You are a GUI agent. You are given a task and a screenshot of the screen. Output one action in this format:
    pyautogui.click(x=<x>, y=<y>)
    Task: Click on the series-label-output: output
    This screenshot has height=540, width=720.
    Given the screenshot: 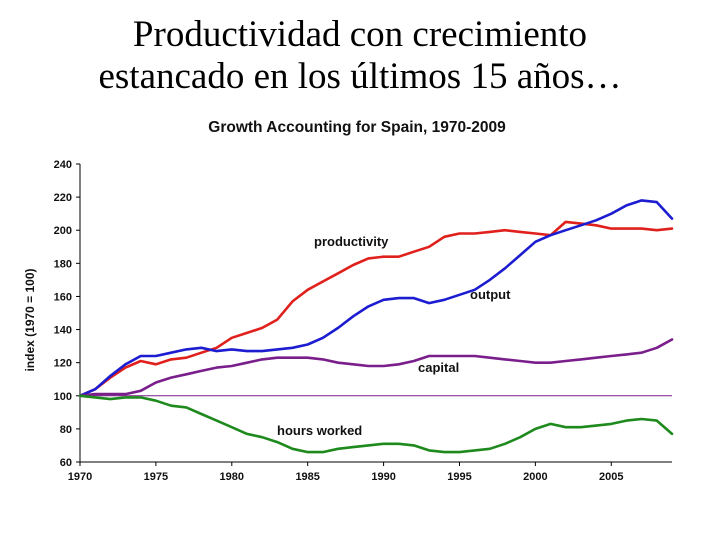 What is the action you would take?
    pyautogui.click(x=490, y=294)
    